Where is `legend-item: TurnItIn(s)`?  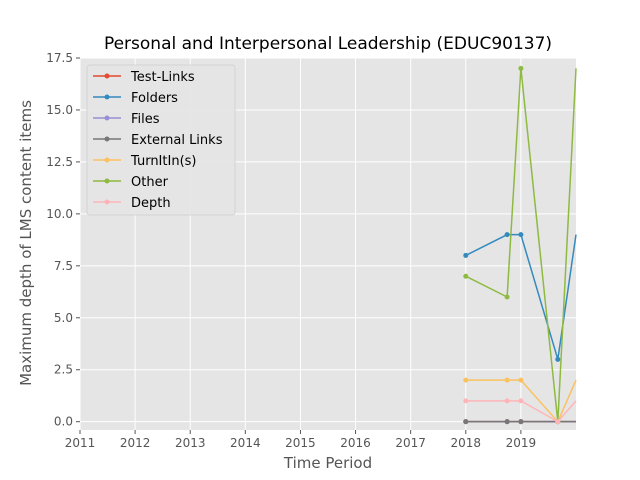 legend-item: TurnItIn(s) is located at coordinates (144, 161).